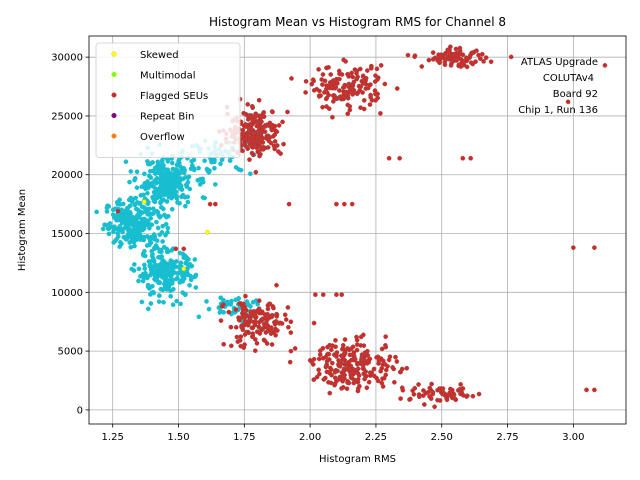  Describe the element at coordinates (174, 96) in the screenshot. I see `legend-label: Flagged SEUs` at that location.